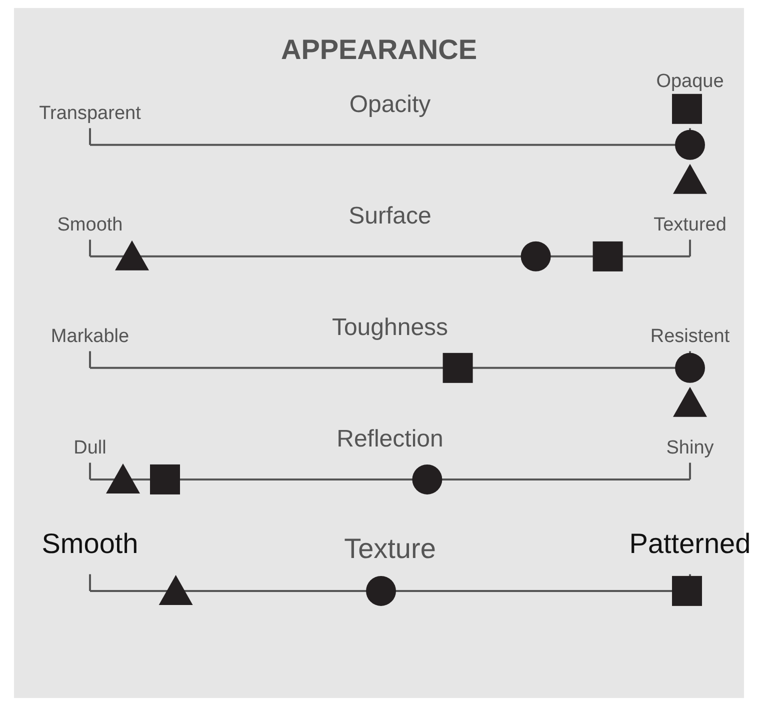 The height and width of the screenshot is (702, 758). Describe the element at coordinates (390, 438) in the screenshot. I see `y-tick-label: Reflection` at that location.